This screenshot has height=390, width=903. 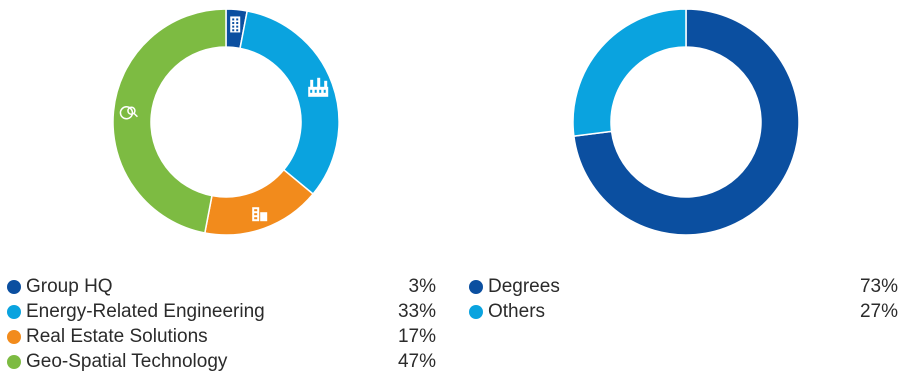 What do you see at coordinates (524, 286) in the screenshot?
I see `legend-label: Degrees` at bounding box center [524, 286].